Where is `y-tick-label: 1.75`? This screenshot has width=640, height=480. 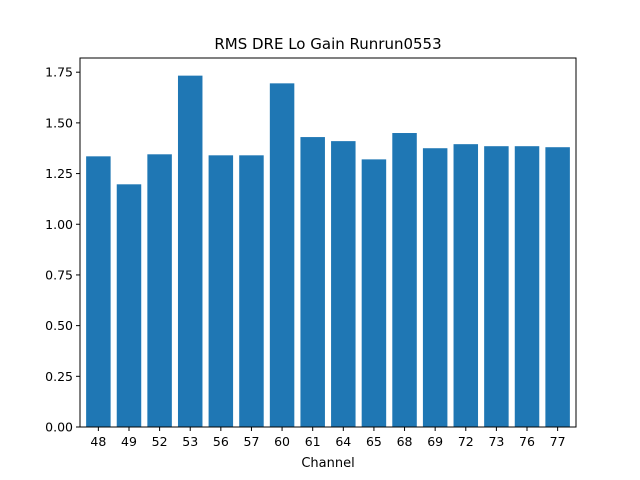 y-tick-label: 1.75 is located at coordinates (59, 72).